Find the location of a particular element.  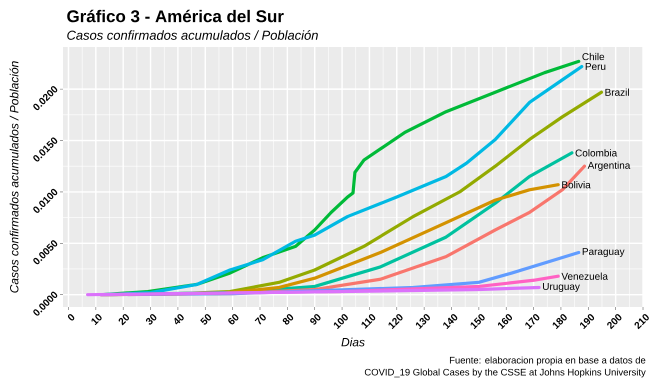

x-tick-label: 140 is located at coordinates (450, 322).